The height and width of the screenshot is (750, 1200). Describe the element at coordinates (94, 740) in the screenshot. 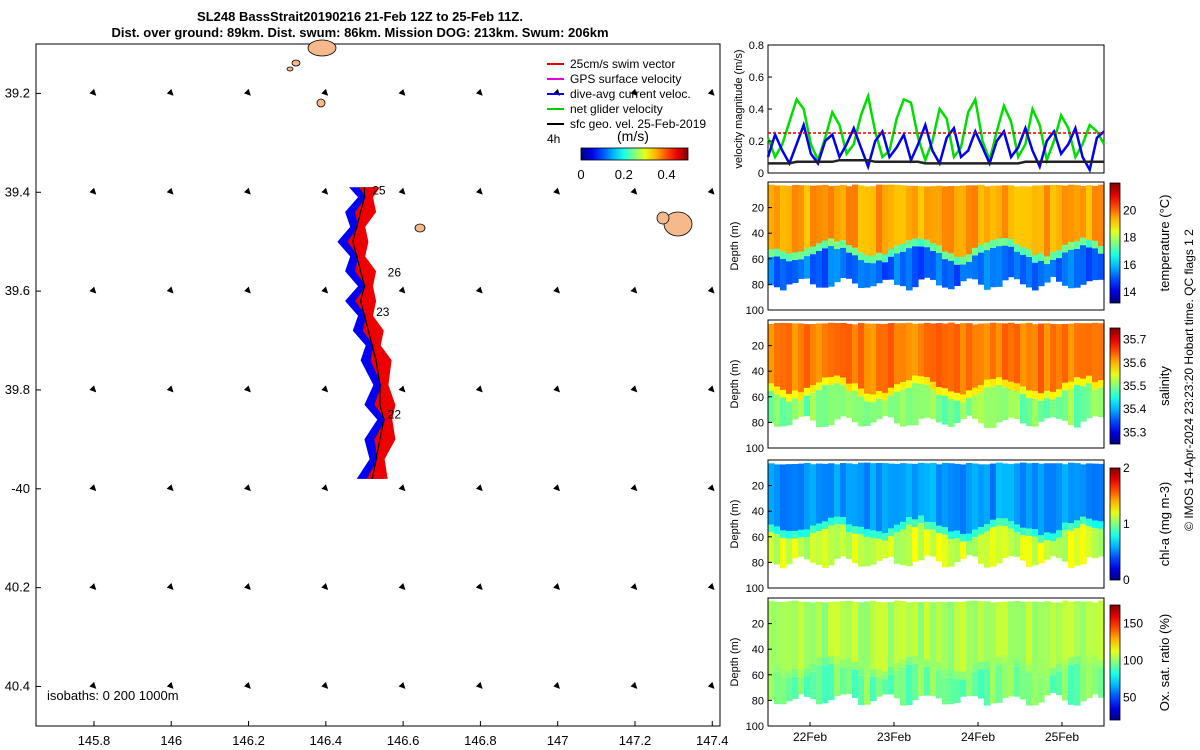

I see `map-x-tick-label: 145.8` at that location.